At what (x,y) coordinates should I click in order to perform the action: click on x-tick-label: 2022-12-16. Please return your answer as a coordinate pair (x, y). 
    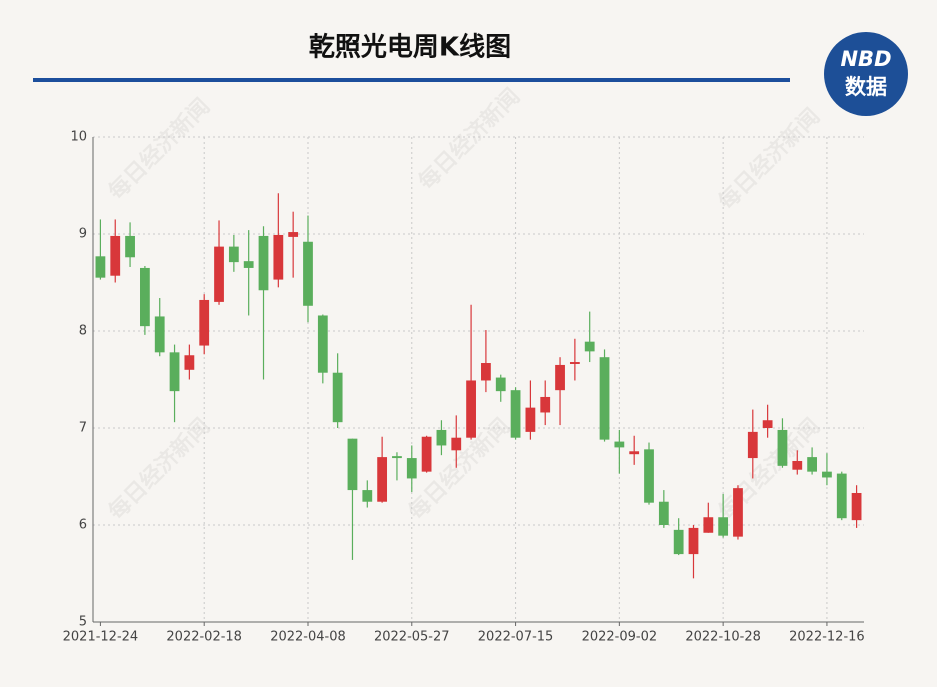
    Looking at the image, I should click on (827, 637).